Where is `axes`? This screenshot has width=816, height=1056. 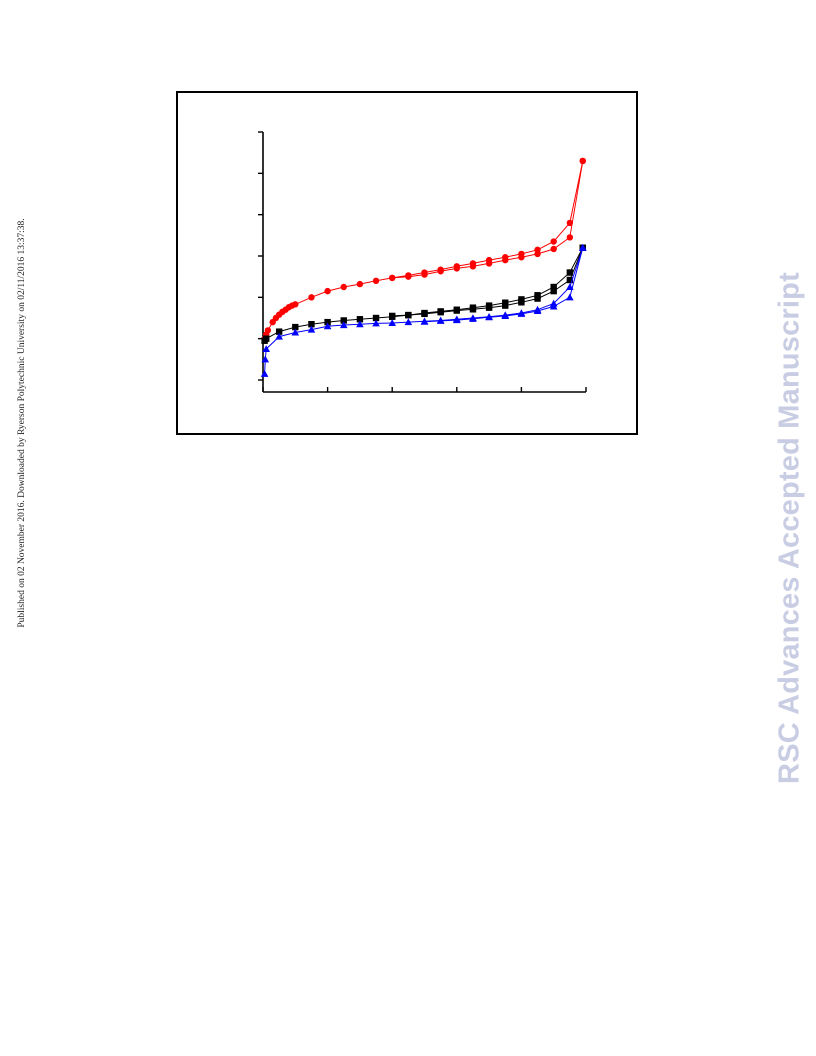 axes is located at coordinates (422, 262).